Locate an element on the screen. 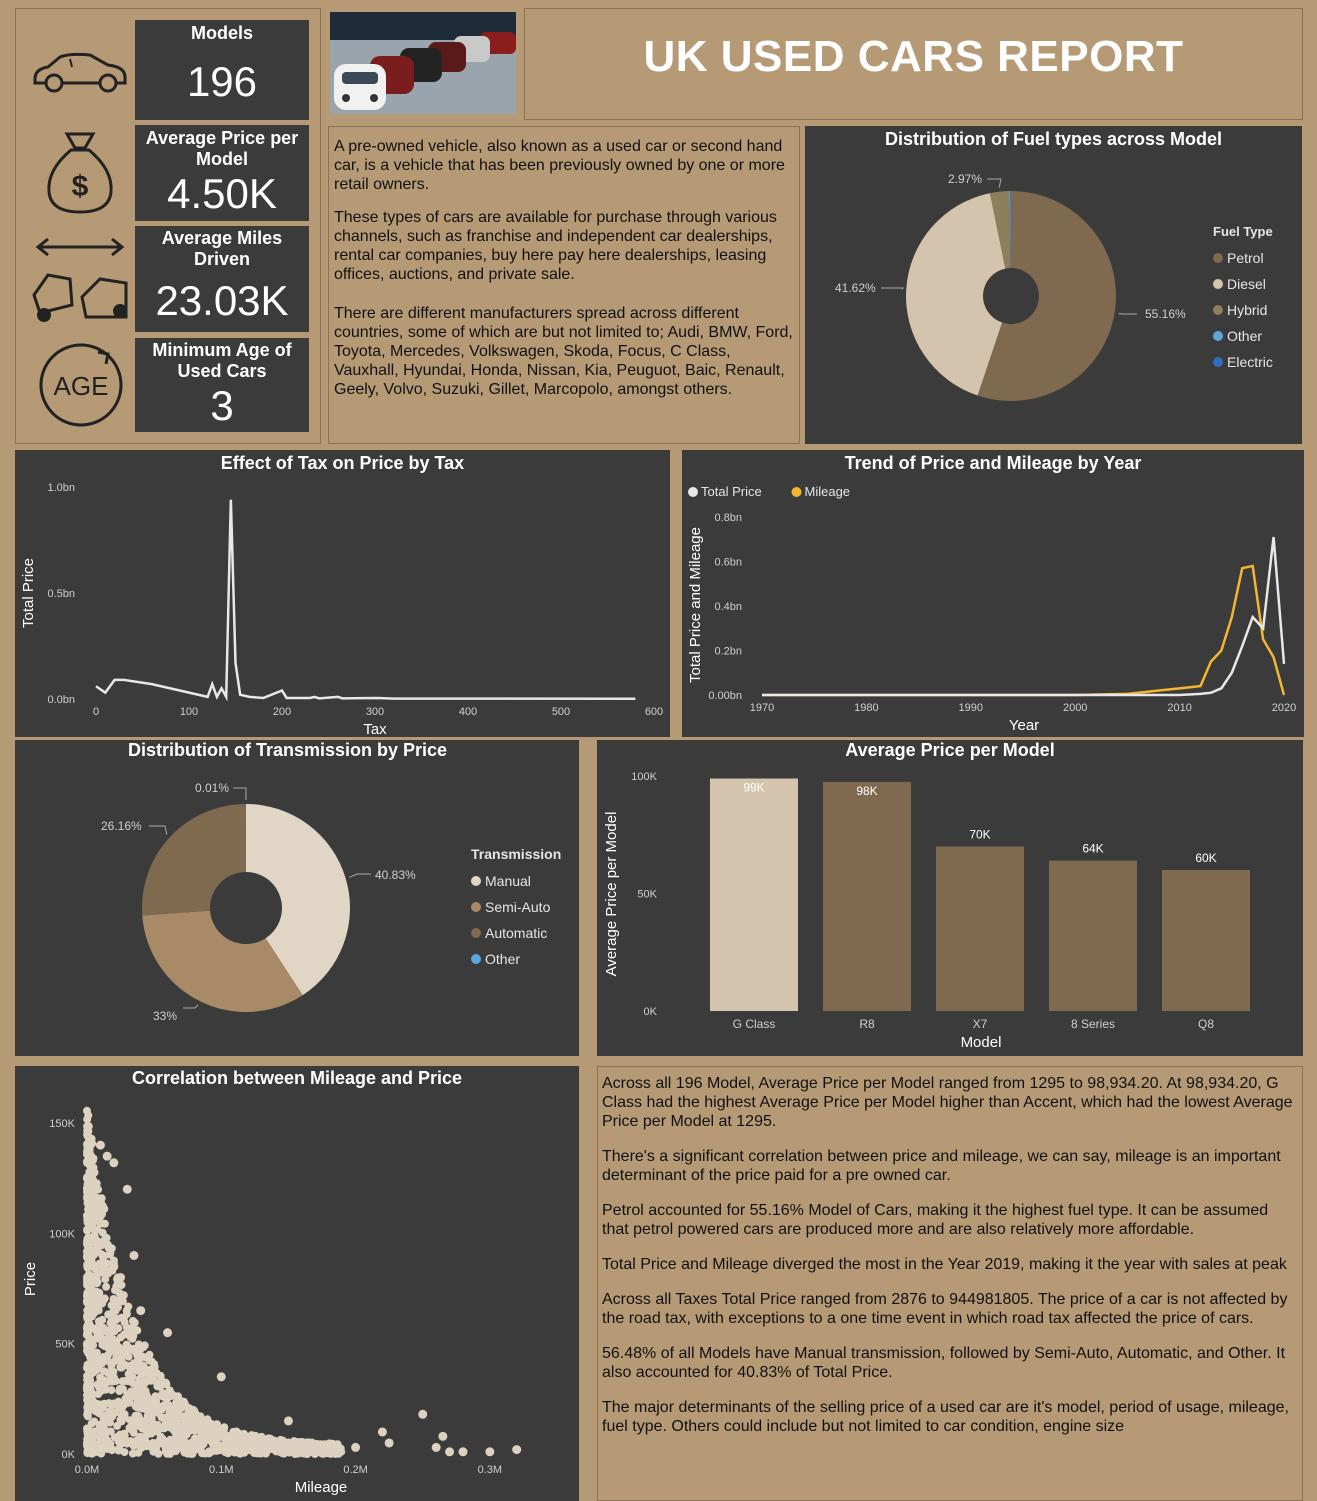 Image resolution: width=1317 pixels, height=1501 pixels. legend-item-hybrid: Hybrid is located at coordinates (1243, 310).